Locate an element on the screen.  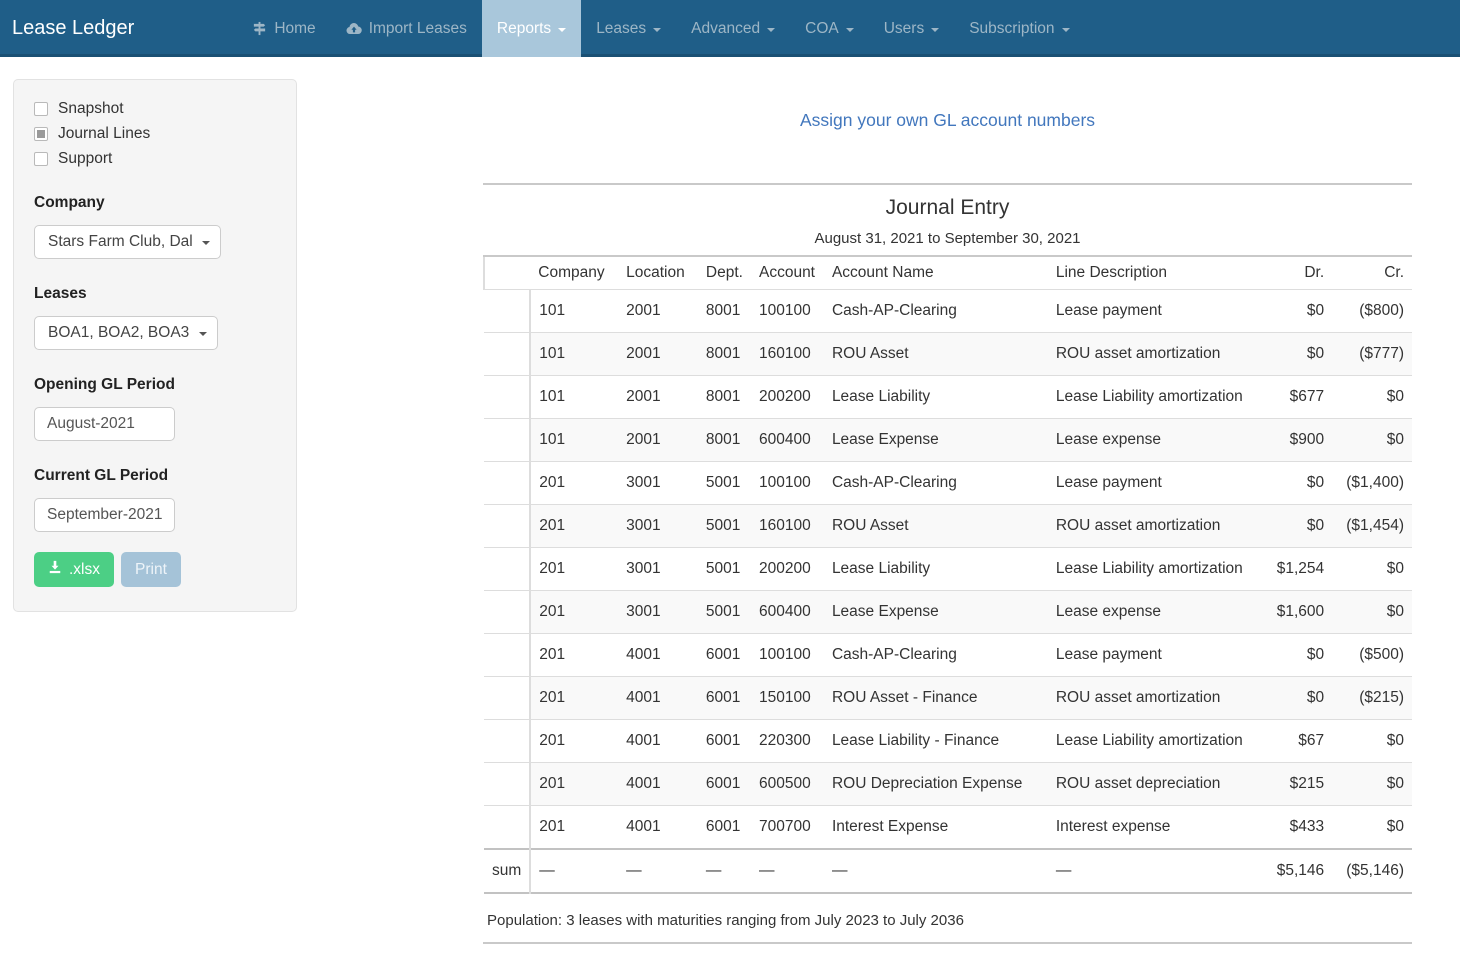
assign-gl-account-numbers-link: Assign your own GL account numbers is located at coordinates (947, 120).